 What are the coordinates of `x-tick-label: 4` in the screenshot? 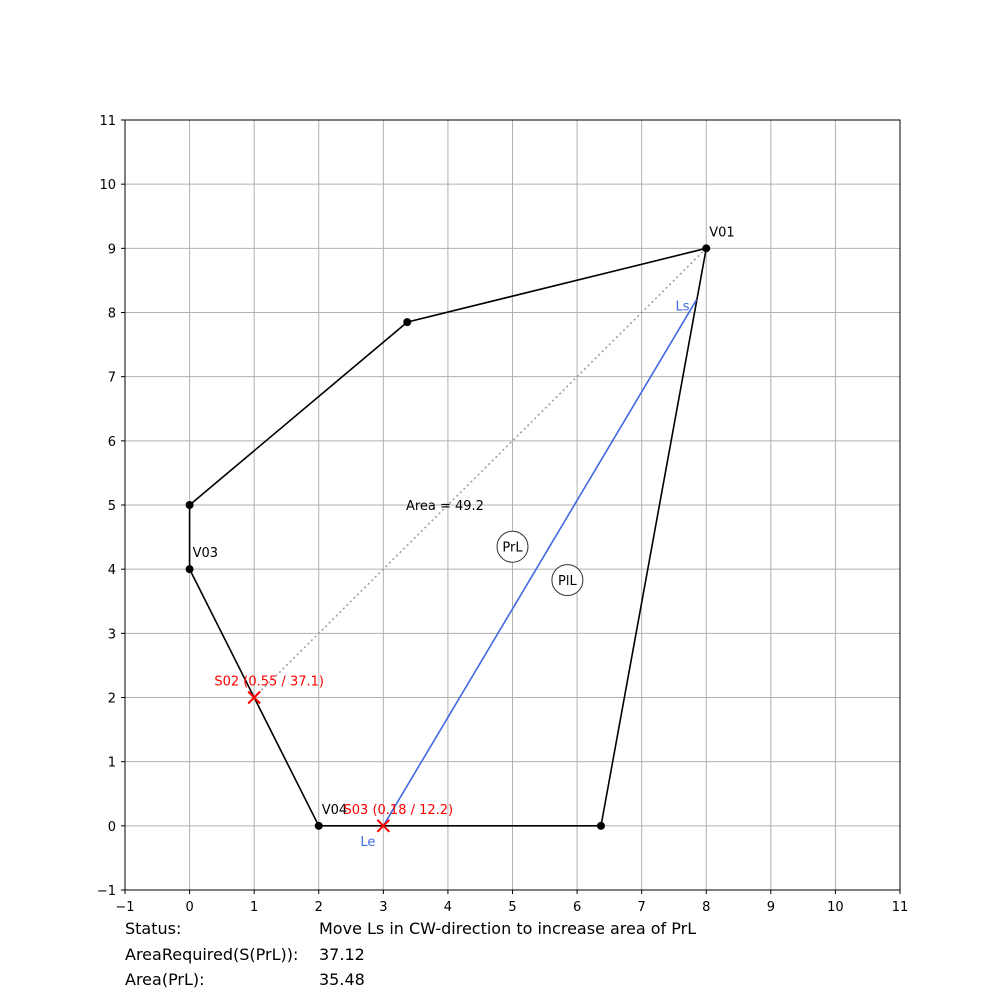 It's located at (448, 907).